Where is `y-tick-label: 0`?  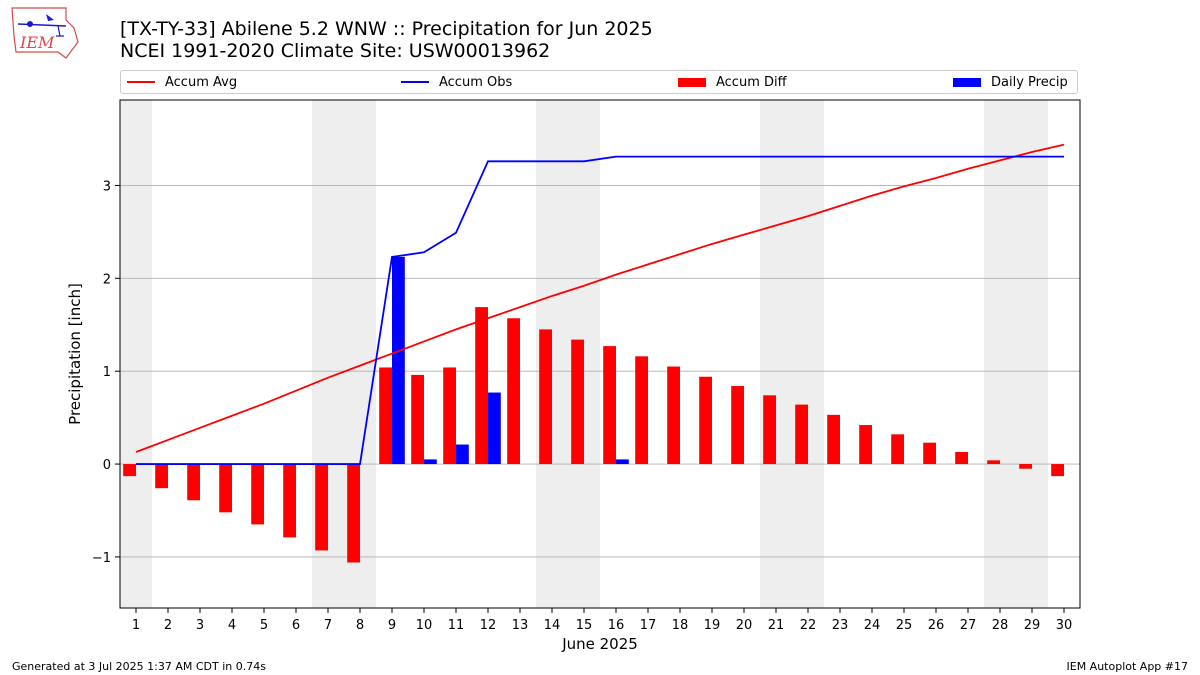
y-tick-label: 0 is located at coordinates (107, 465).